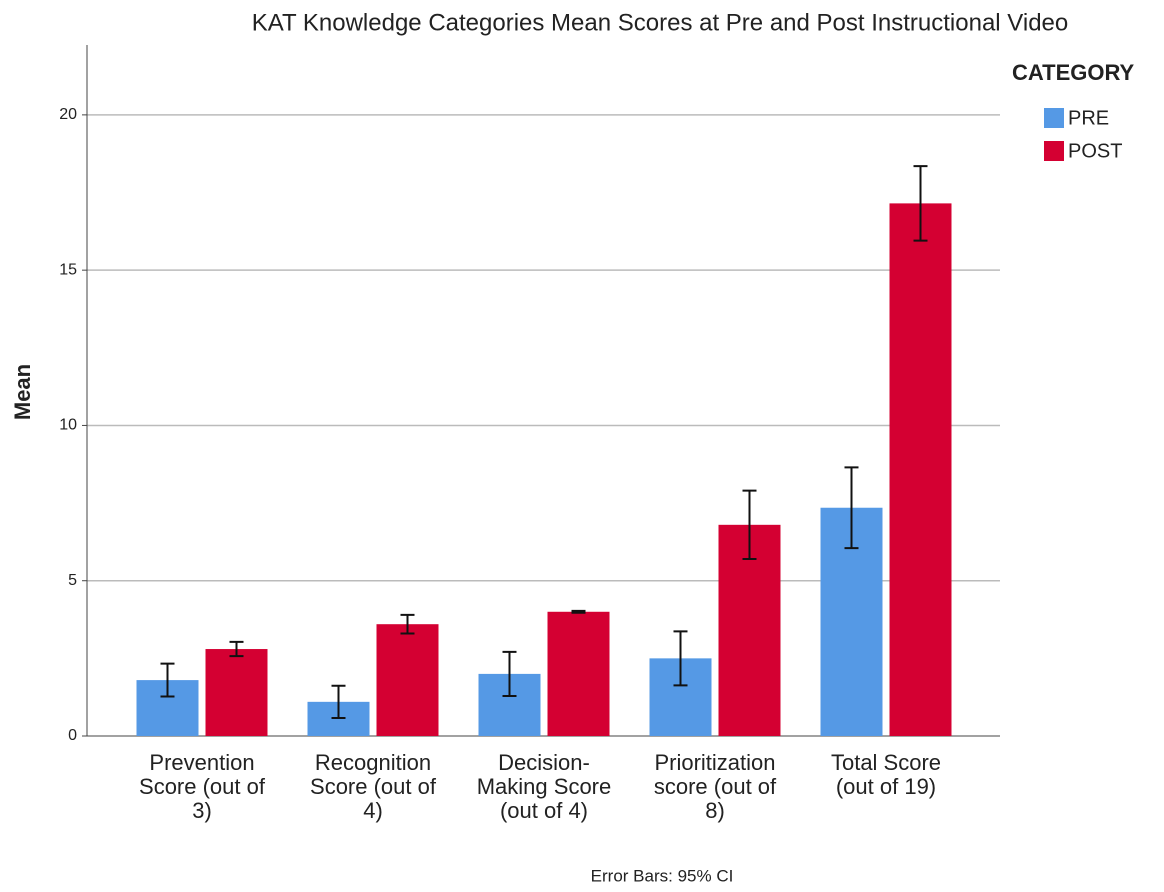 This screenshot has width=1164, height=892. Describe the element at coordinates (22, 392) in the screenshot. I see `y-axis-label: Mean` at that location.